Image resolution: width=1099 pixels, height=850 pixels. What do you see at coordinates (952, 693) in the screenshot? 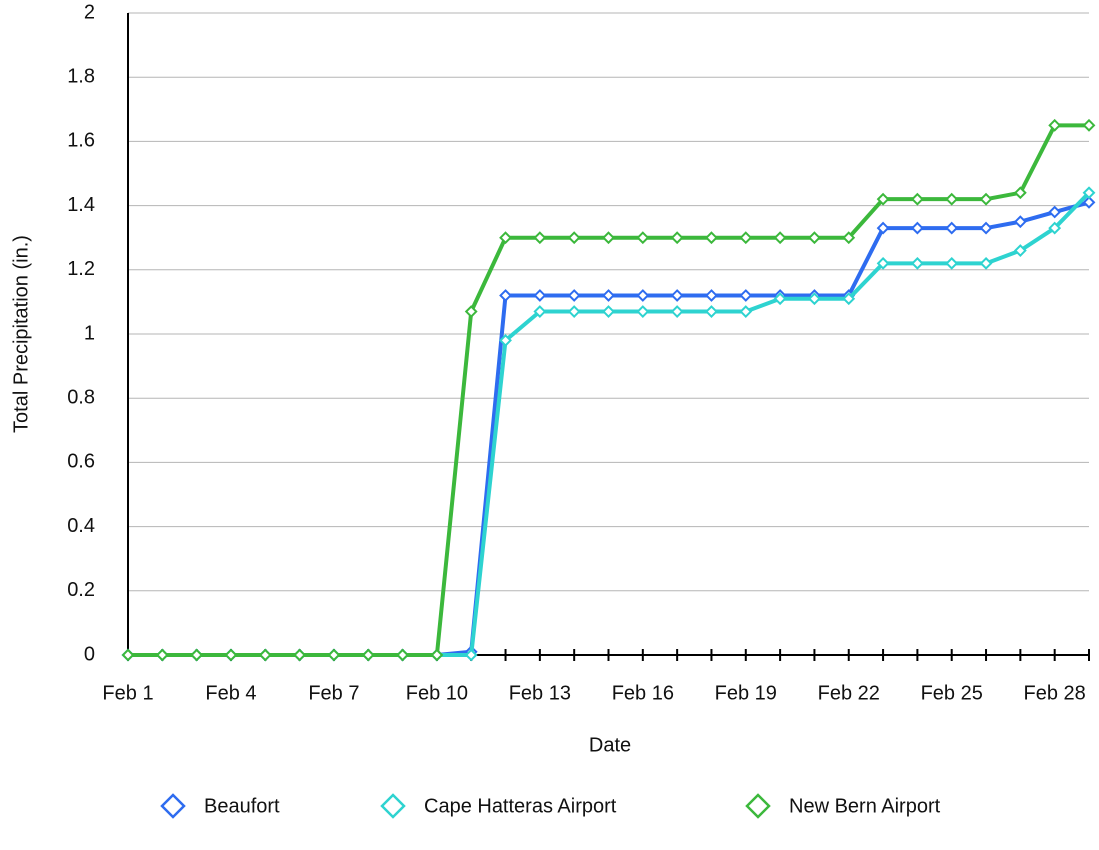
I see `x-tick-label: Feb 25` at bounding box center [952, 693].